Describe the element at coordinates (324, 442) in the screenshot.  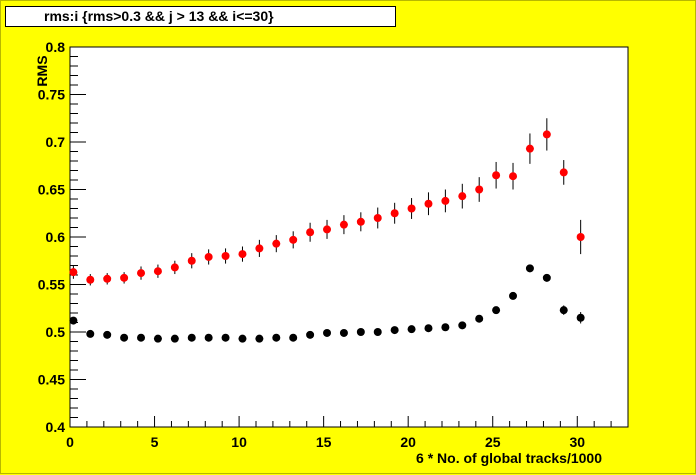
I see `x-tick-label: 15` at that location.